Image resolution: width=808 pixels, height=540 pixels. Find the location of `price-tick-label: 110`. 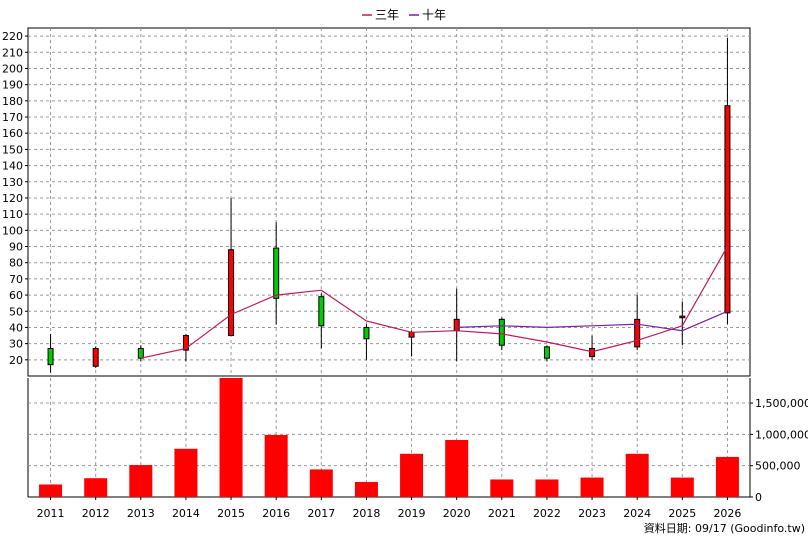

price-tick-label: 110 is located at coordinates (12, 214).